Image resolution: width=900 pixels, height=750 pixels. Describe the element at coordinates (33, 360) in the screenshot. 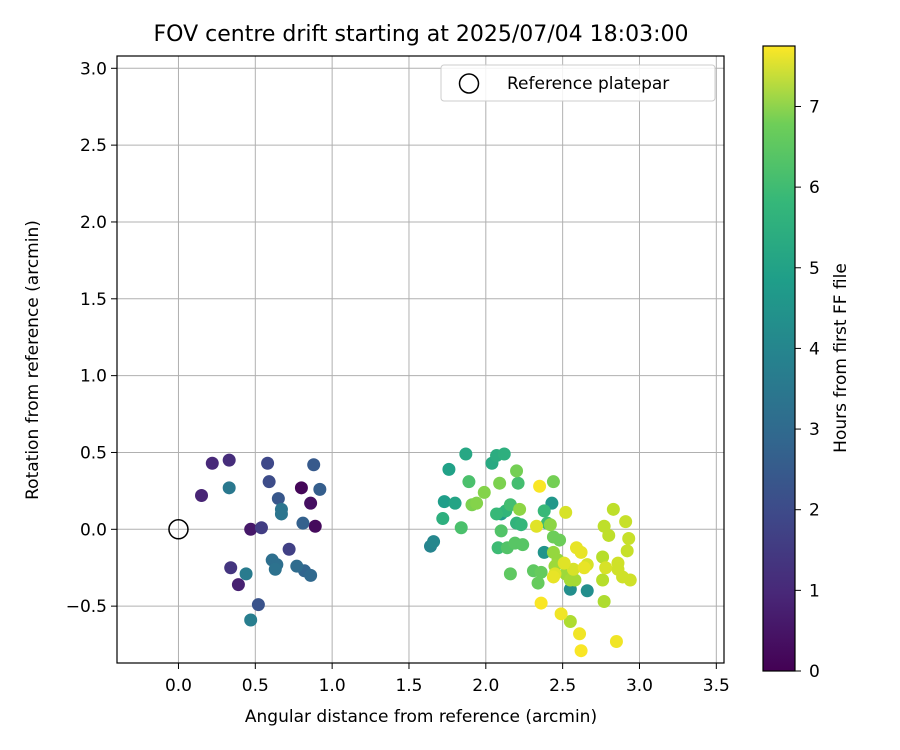

I see `y-axis-label: Rotation from reference (arcmin)` at that location.